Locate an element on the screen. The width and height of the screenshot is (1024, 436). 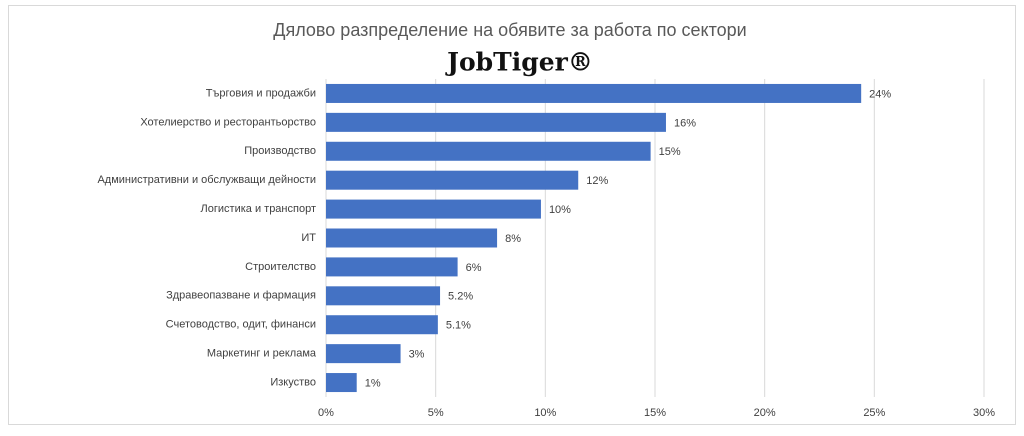
value-label: 12% is located at coordinates (597, 181).